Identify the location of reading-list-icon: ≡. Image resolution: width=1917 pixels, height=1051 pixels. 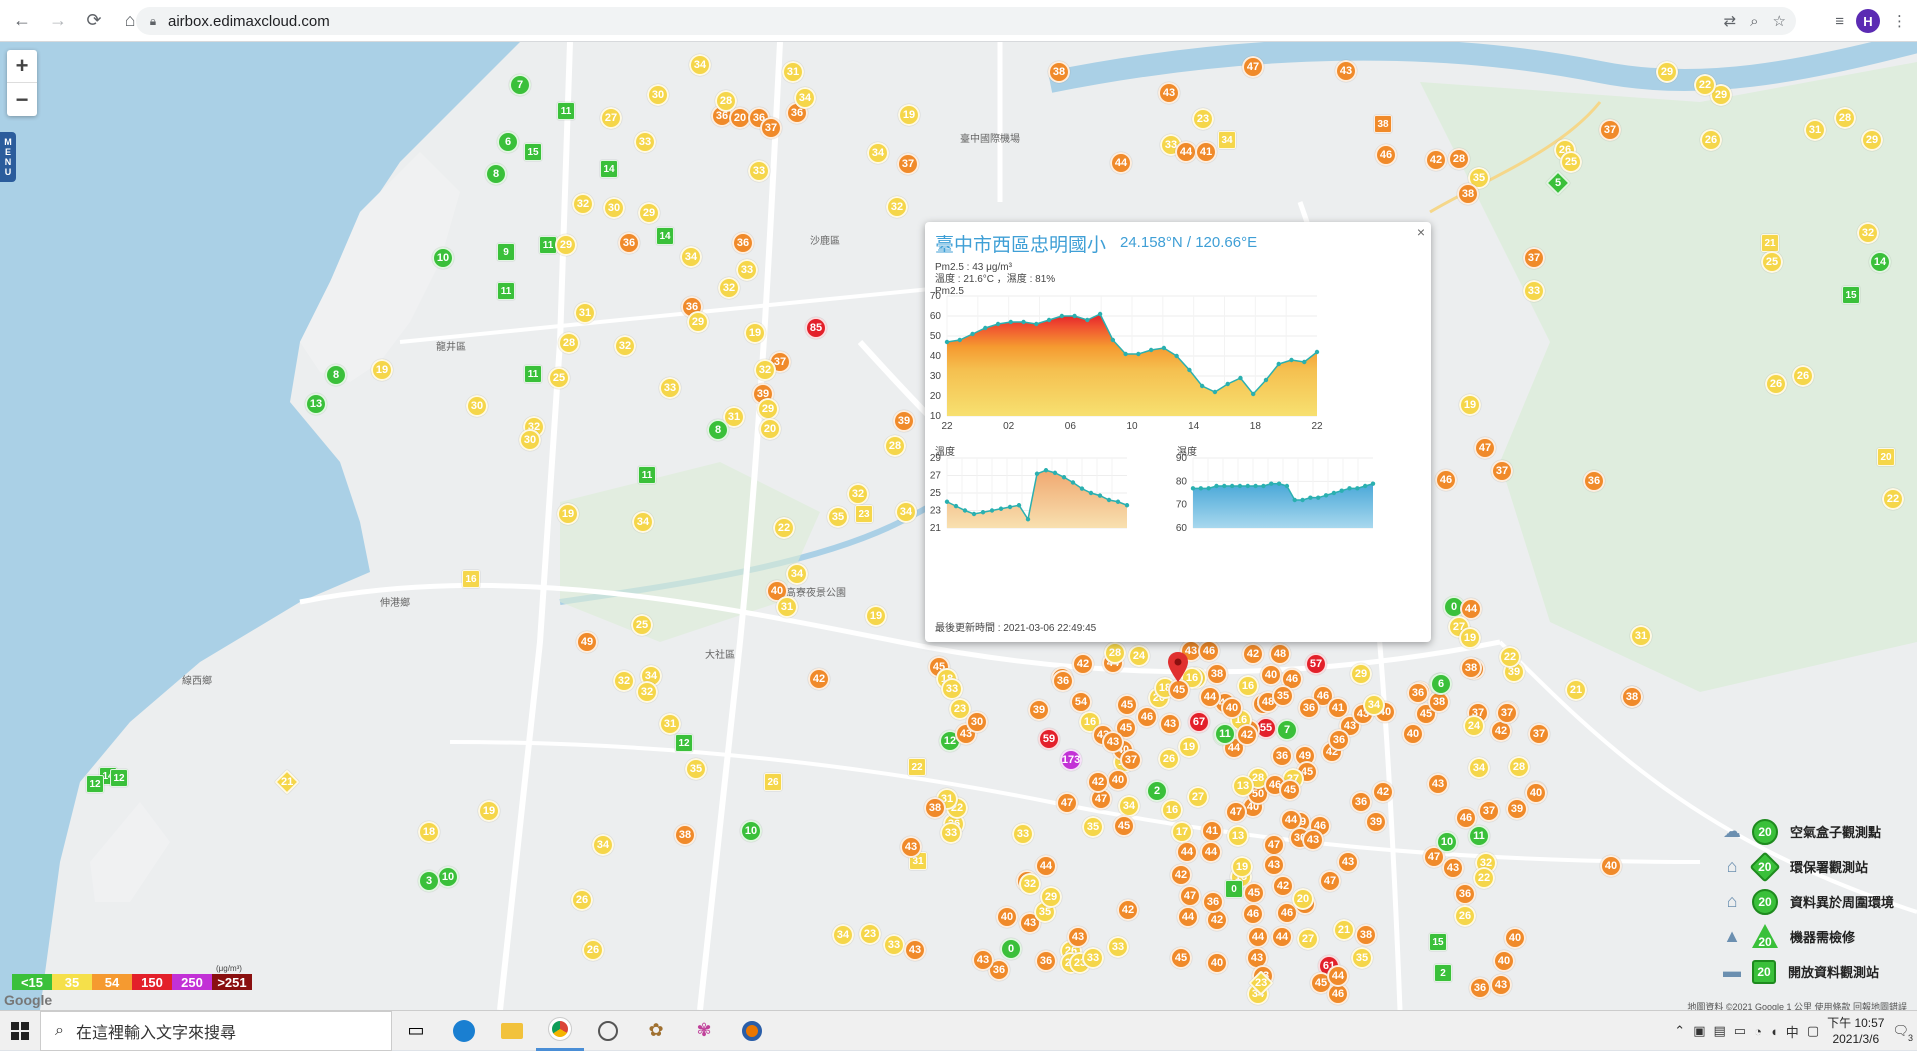
(1839, 21).